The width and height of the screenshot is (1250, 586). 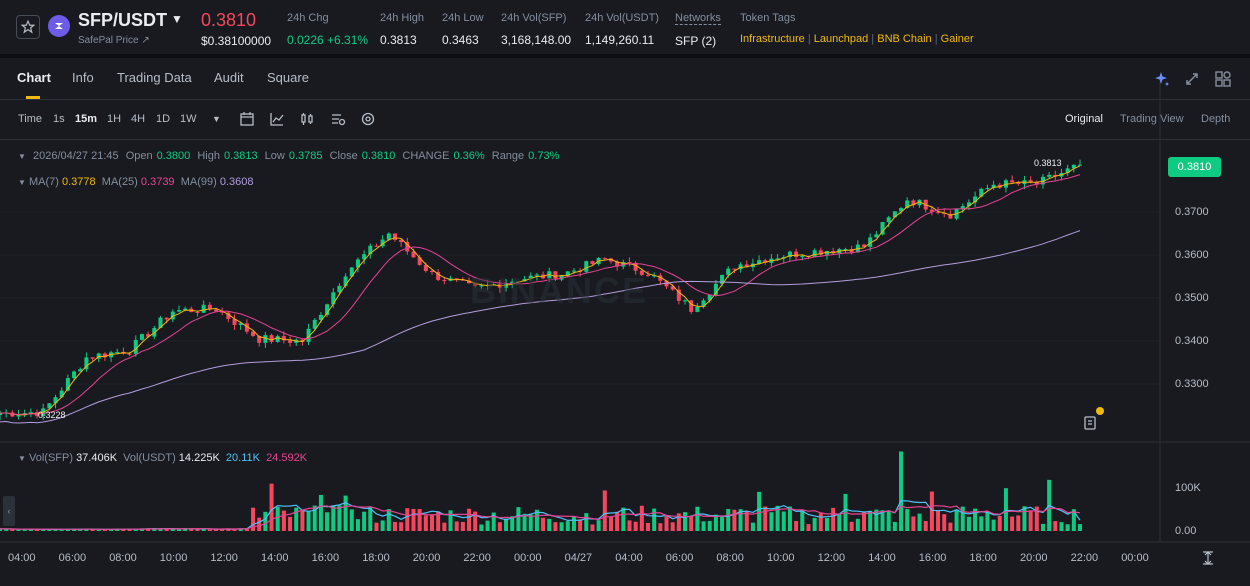 What do you see at coordinates (33, 97) in the screenshot?
I see `active-tab-indicator` at bounding box center [33, 97].